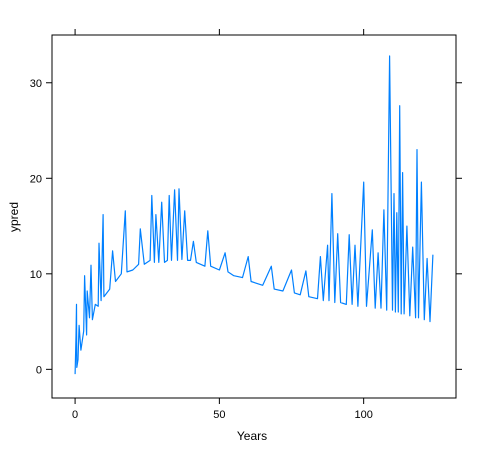 The image size is (486, 452). What do you see at coordinates (219, 415) in the screenshot?
I see `x-tick-label: 50` at bounding box center [219, 415].